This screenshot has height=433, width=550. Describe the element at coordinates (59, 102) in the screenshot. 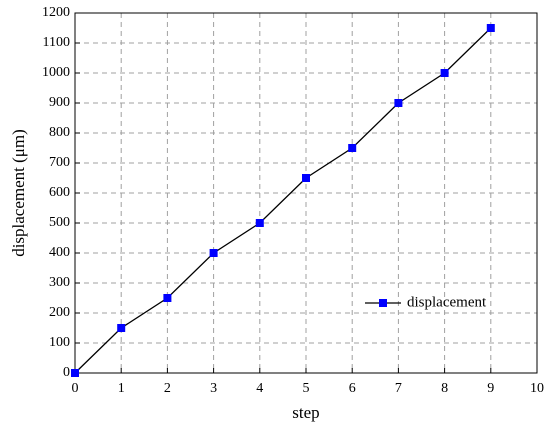

I see `y-tick-label: 900` at that location.